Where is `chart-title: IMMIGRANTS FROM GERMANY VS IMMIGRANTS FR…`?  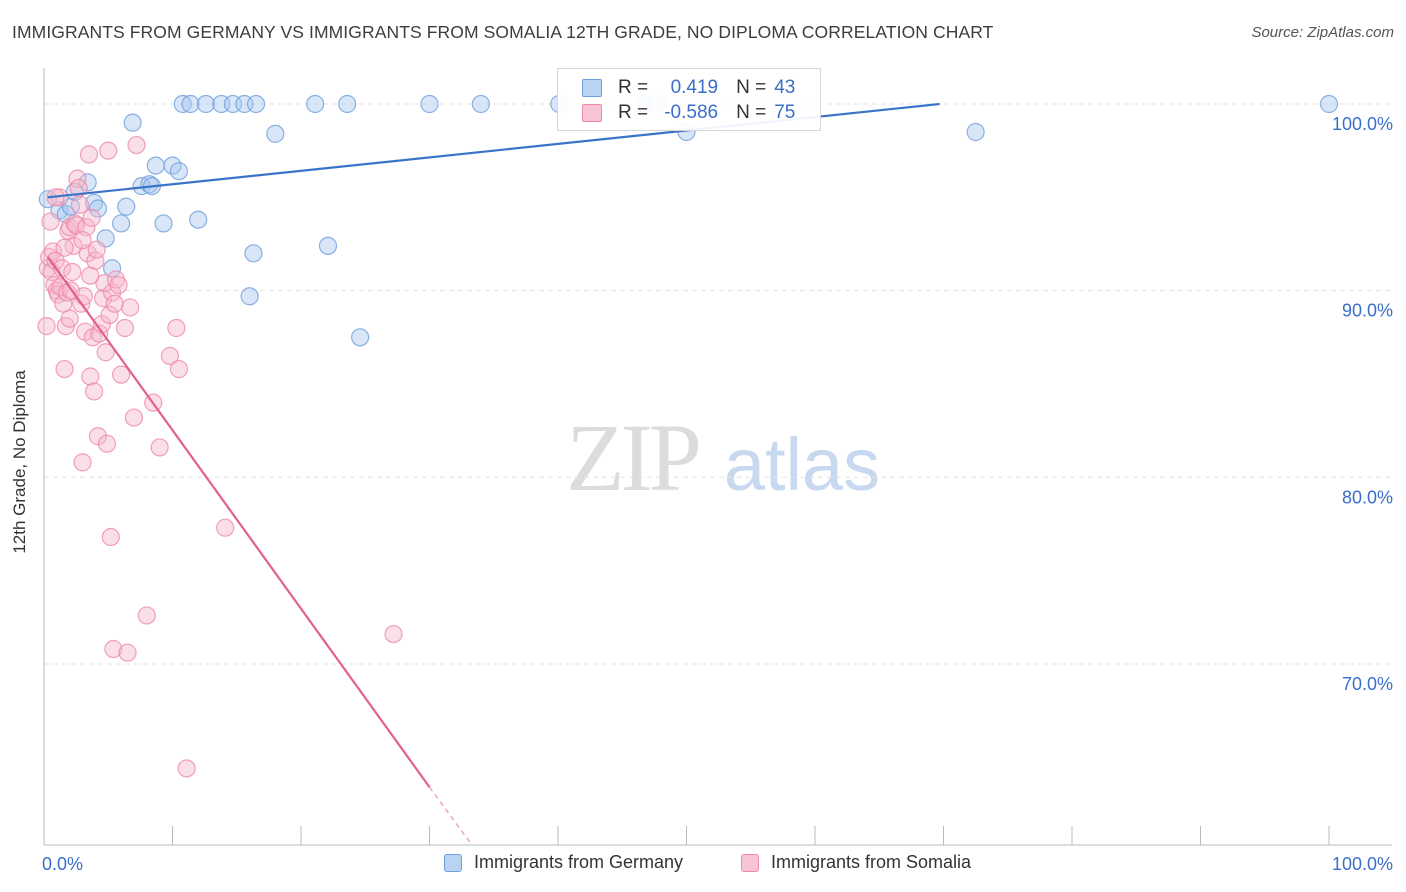 chart-title: IMMIGRANTS FROM GERMANY VS IMMIGRANTS FR… is located at coordinates (503, 32).